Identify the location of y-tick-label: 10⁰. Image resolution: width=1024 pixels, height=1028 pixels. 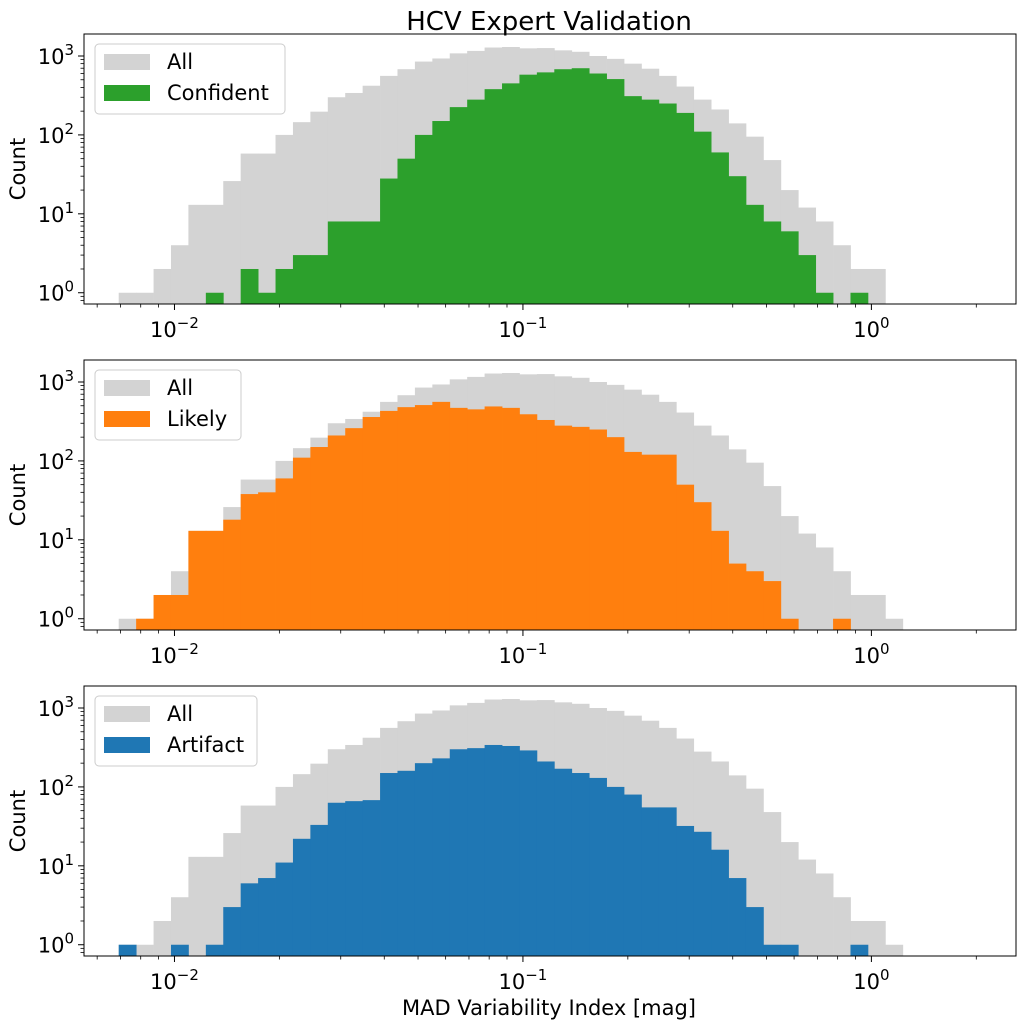
(56, 944).